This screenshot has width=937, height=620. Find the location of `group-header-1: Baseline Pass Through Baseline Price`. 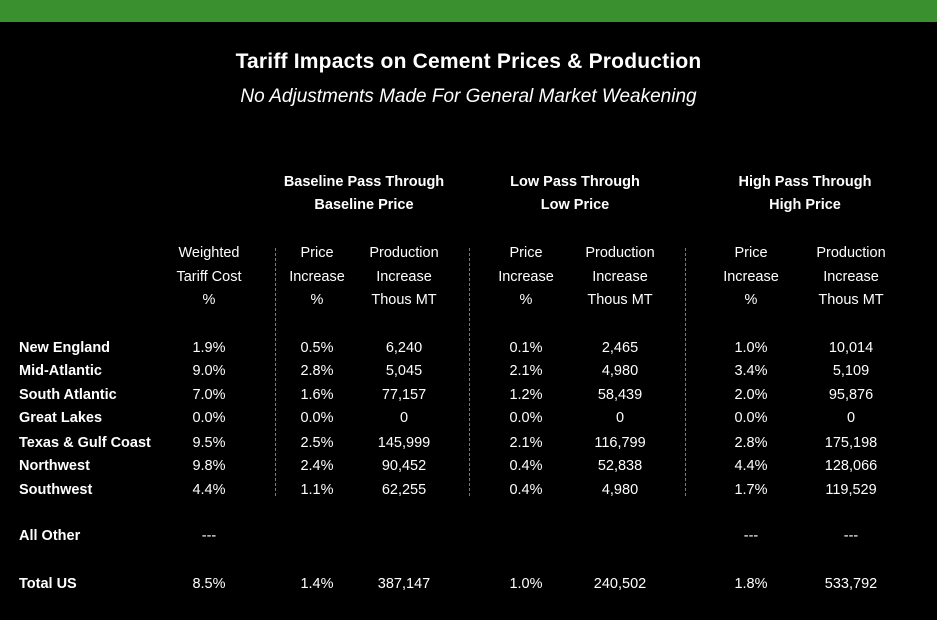

group-header-1: Baseline Pass Through Baseline Price is located at coordinates (364, 194).